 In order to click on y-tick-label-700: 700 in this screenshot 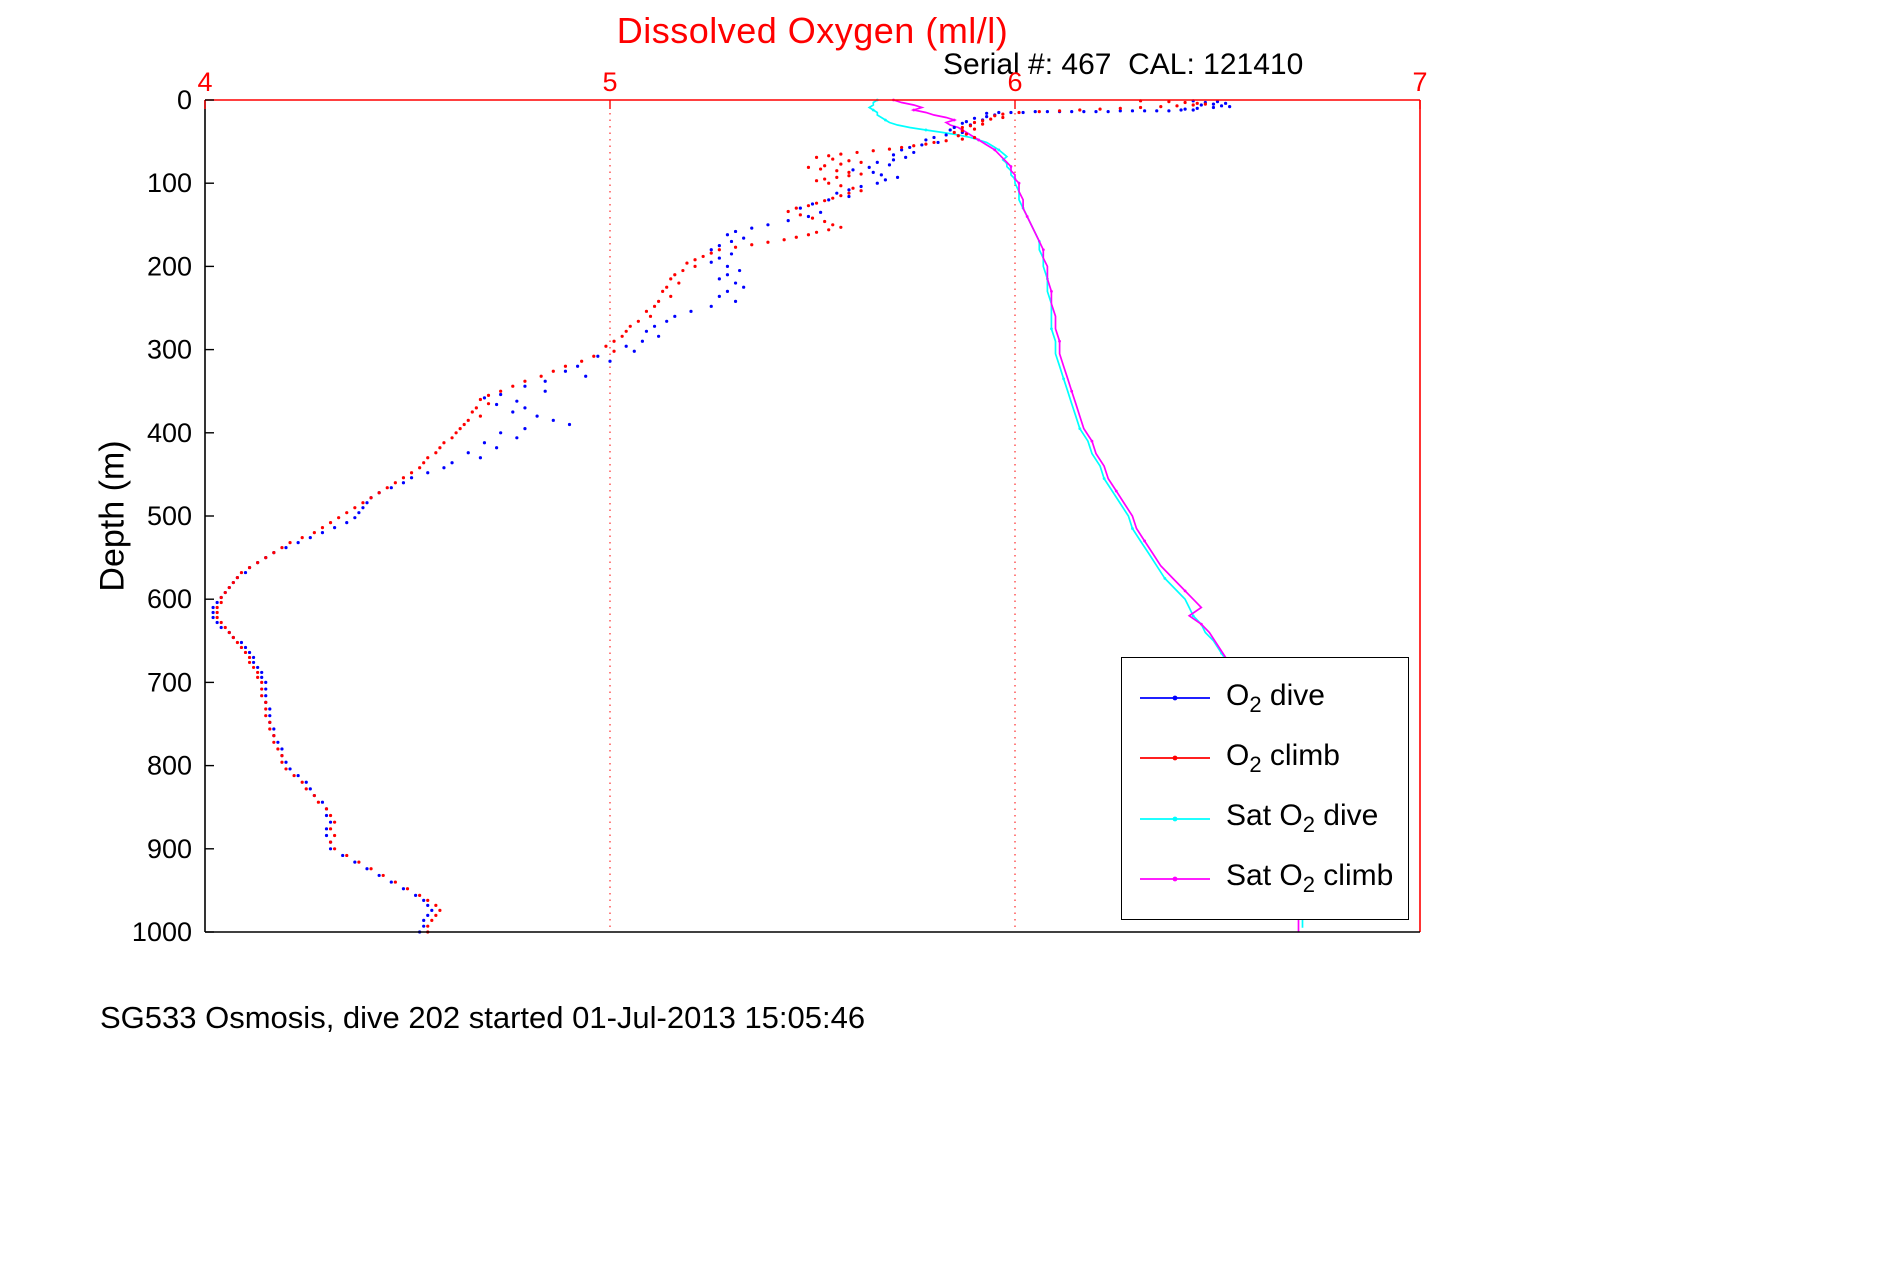, I will do `click(169, 682)`.